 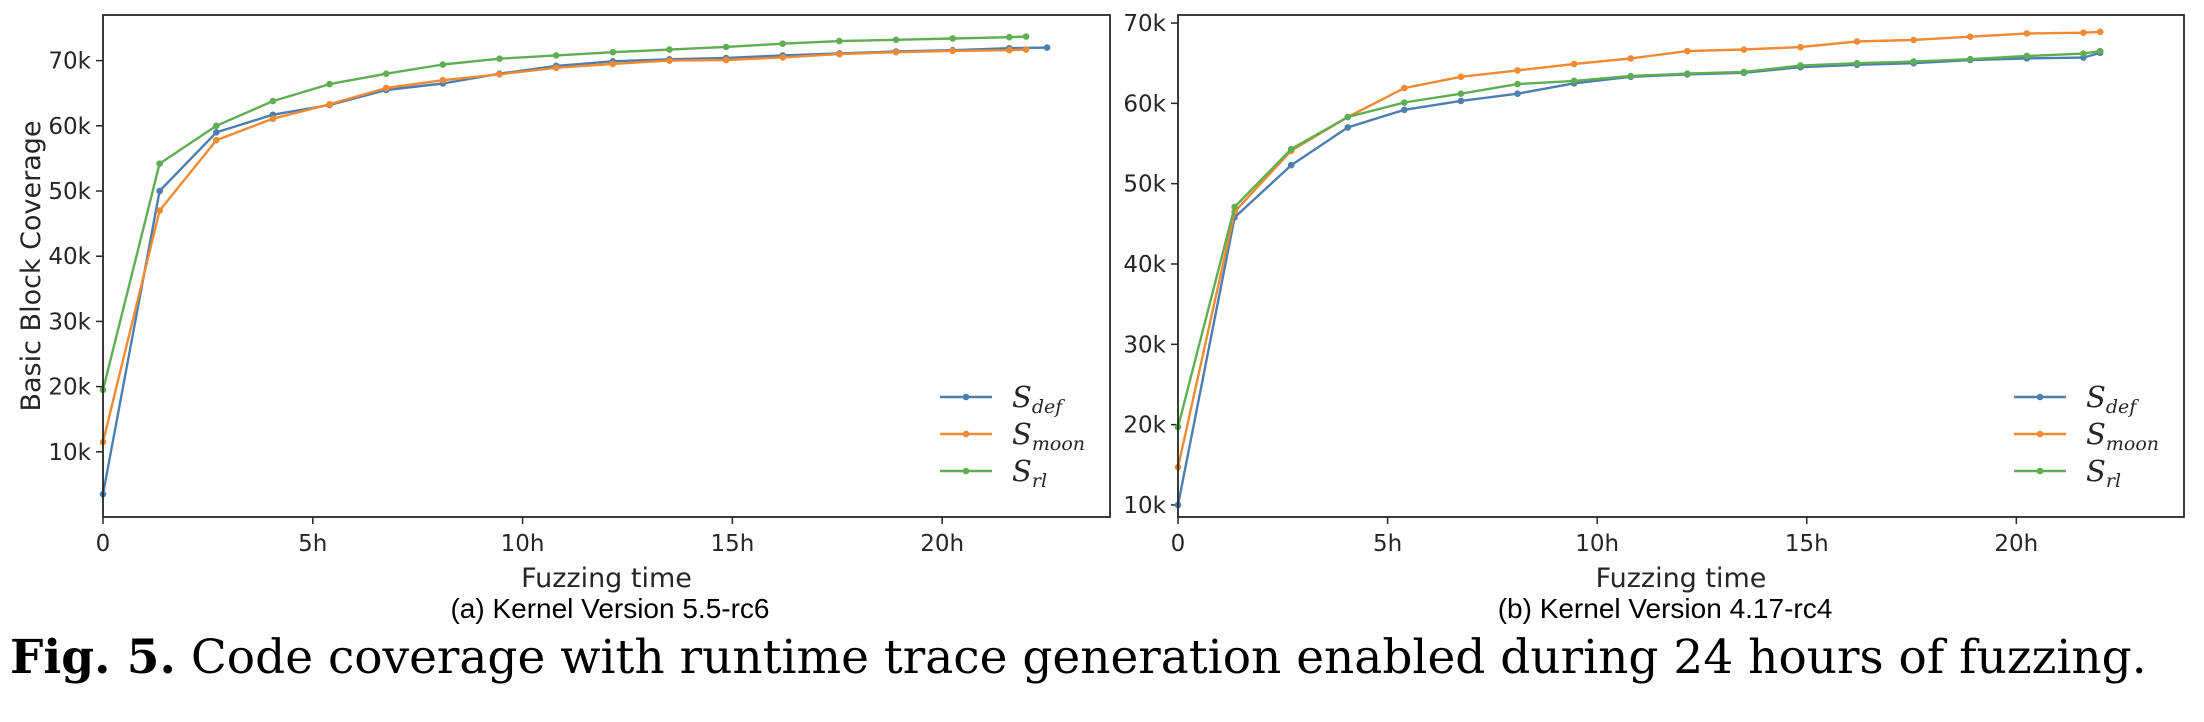 What do you see at coordinates (2122, 407) in the screenshot?
I see `legend-label-subscript: def` at bounding box center [2122, 407].